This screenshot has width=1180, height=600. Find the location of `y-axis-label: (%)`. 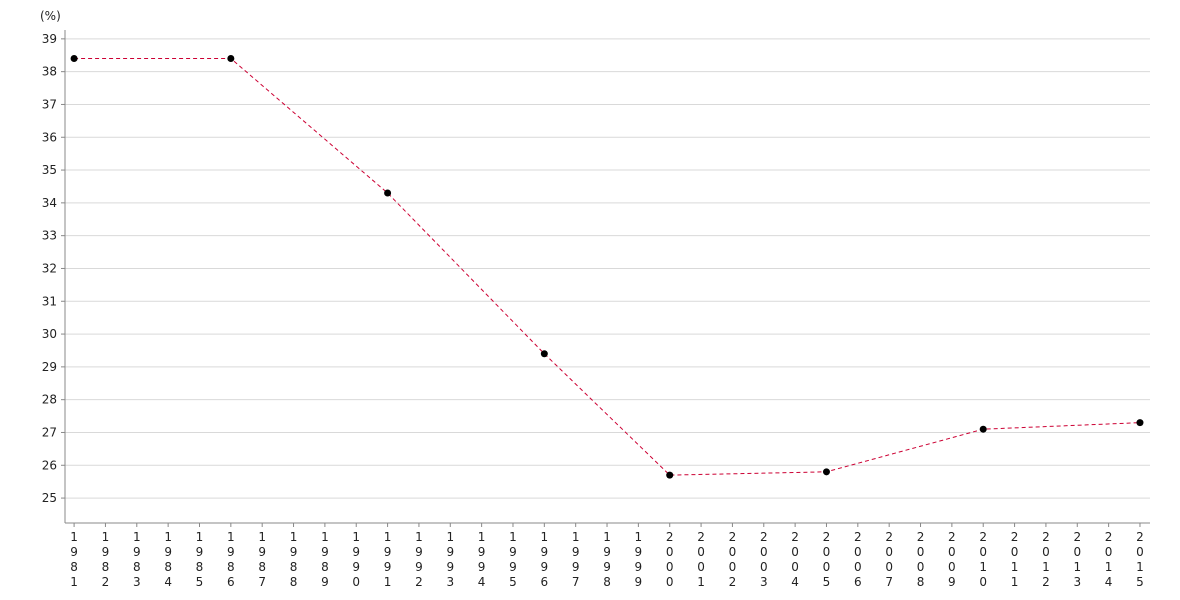

y-axis-label: (%) is located at coordinates (50, 16).